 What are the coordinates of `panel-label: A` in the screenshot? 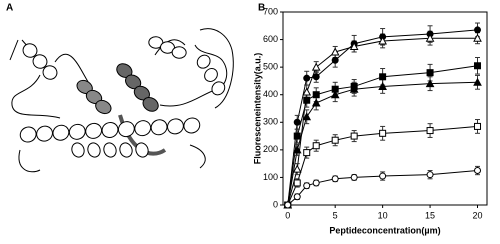 It's located at (9, 8).